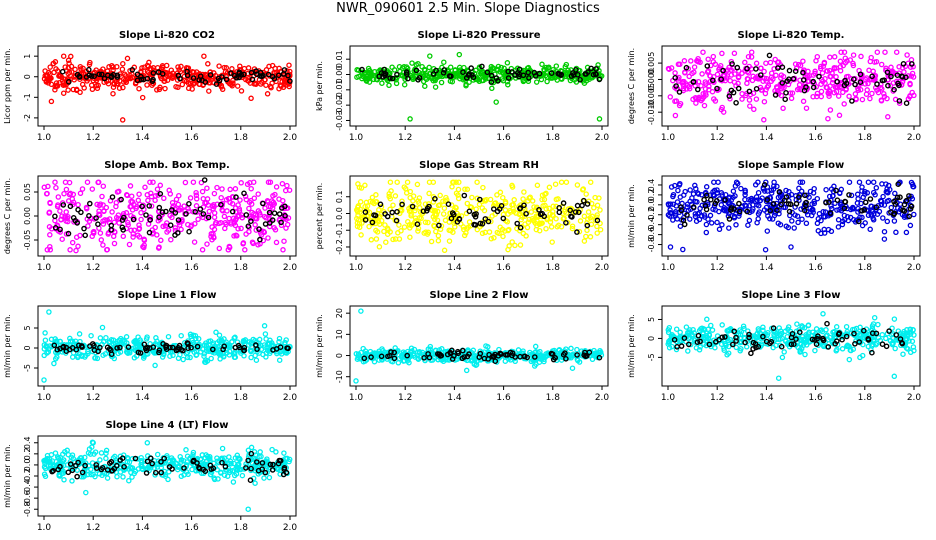  Describe the element at coordinates (167, 165) in the screenshot. I see `panel-title-slope-amb-box-temp: Slope Amb. Box Temp.` at that location.